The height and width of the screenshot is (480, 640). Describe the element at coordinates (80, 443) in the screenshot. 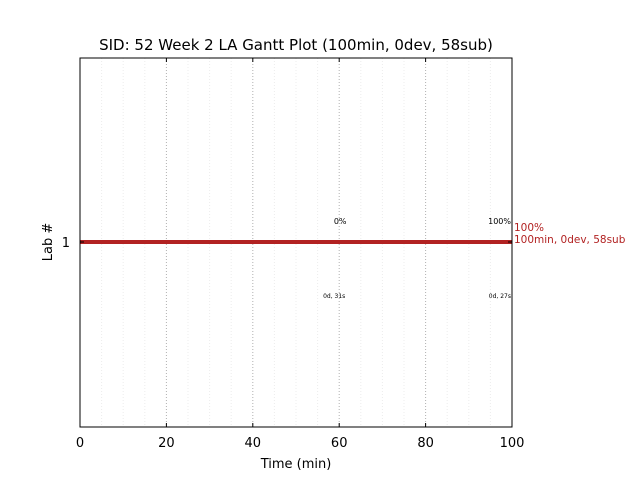

I see `x-tick-label: 0` at that location.